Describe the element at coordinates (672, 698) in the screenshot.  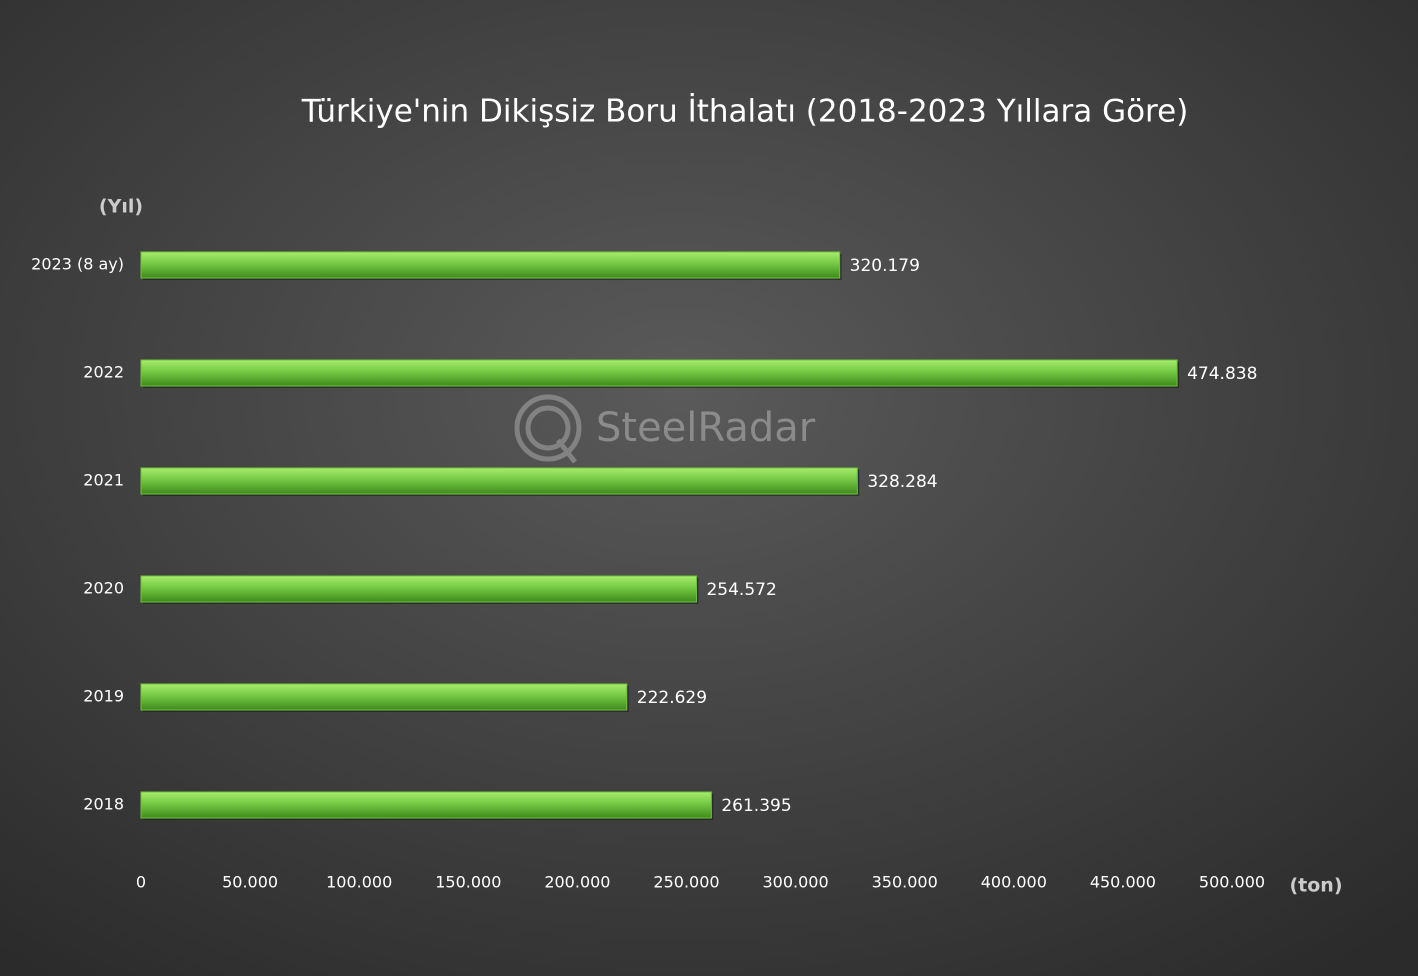
I see `value-label: 222.629` at that location.